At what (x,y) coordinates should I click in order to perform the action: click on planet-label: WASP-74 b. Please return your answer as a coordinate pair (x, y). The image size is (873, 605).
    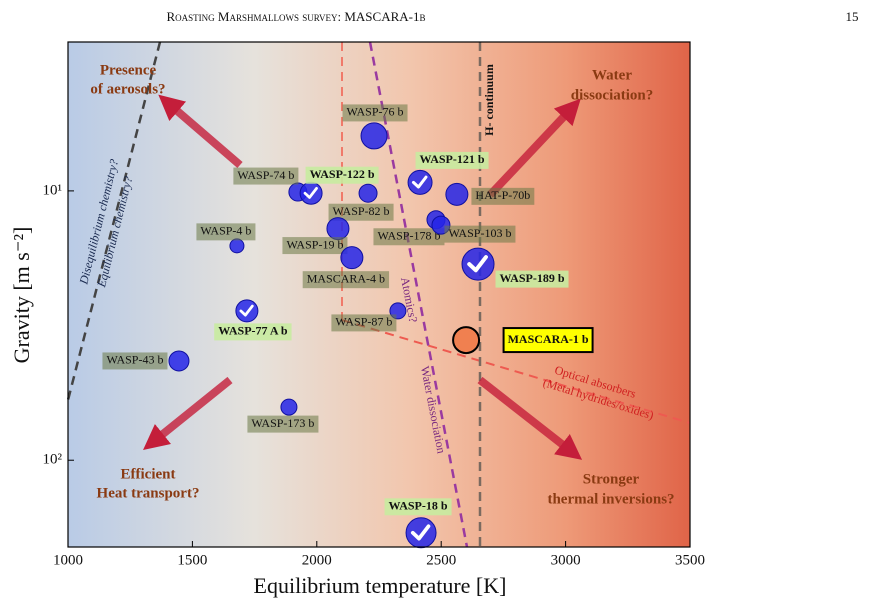
    Looking at the image, I should click on (265, 175).